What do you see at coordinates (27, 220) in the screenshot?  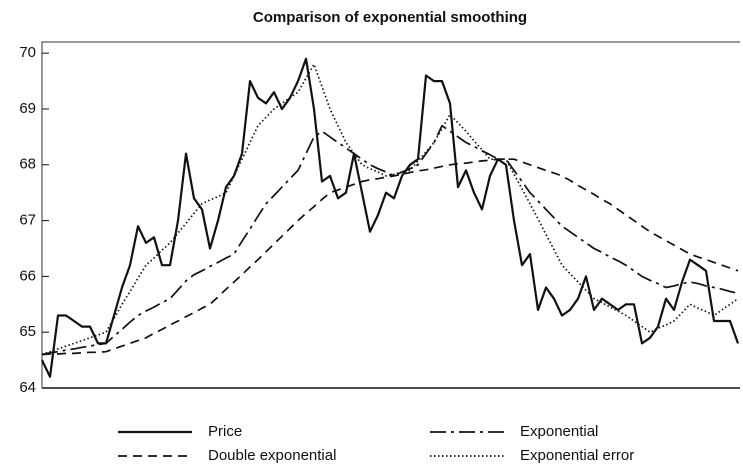 I see `y-tick-label: 67` at bounding box center [27, 220].